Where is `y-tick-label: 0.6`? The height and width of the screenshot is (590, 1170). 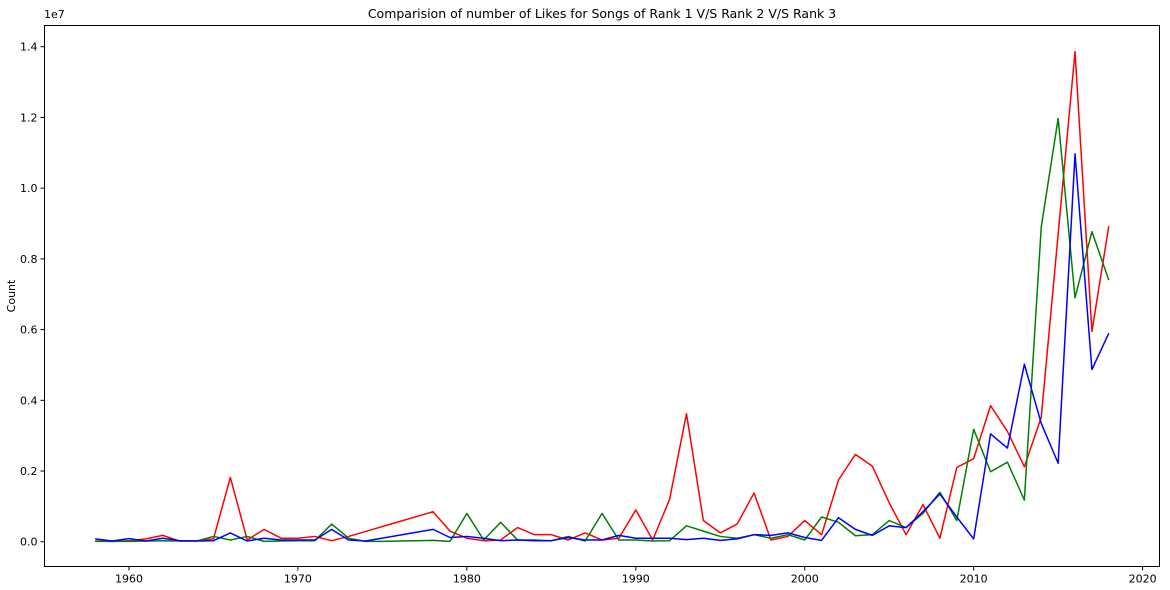 y-tick-label: 0.6 is located at coordinates (29, 330).